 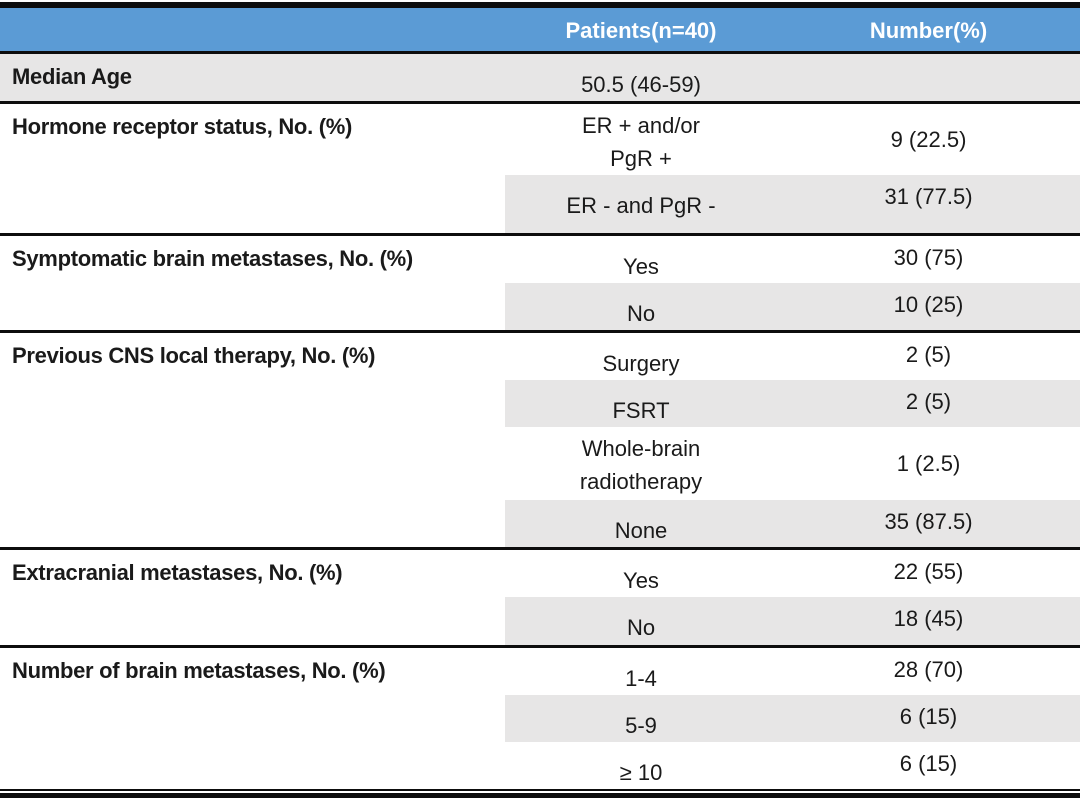 What do you see at coordinates (252, 77) in the screenshot?
I see `row-label-cell: Median Age` at bounding box center [252, 77].